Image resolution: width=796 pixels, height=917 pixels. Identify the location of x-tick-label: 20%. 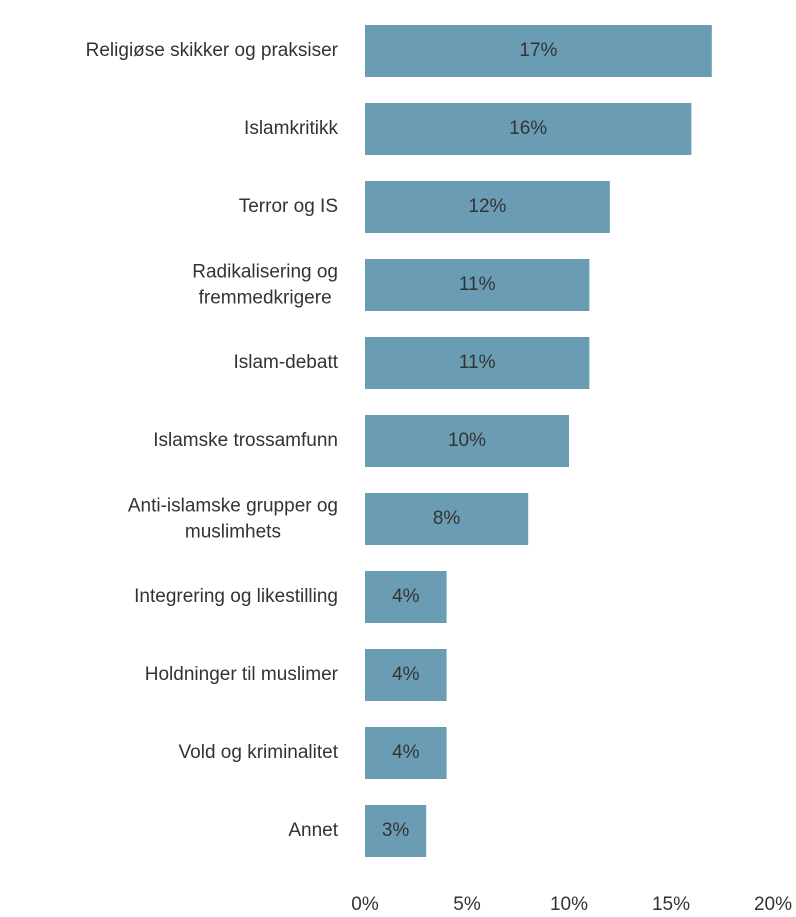
(773, 904).